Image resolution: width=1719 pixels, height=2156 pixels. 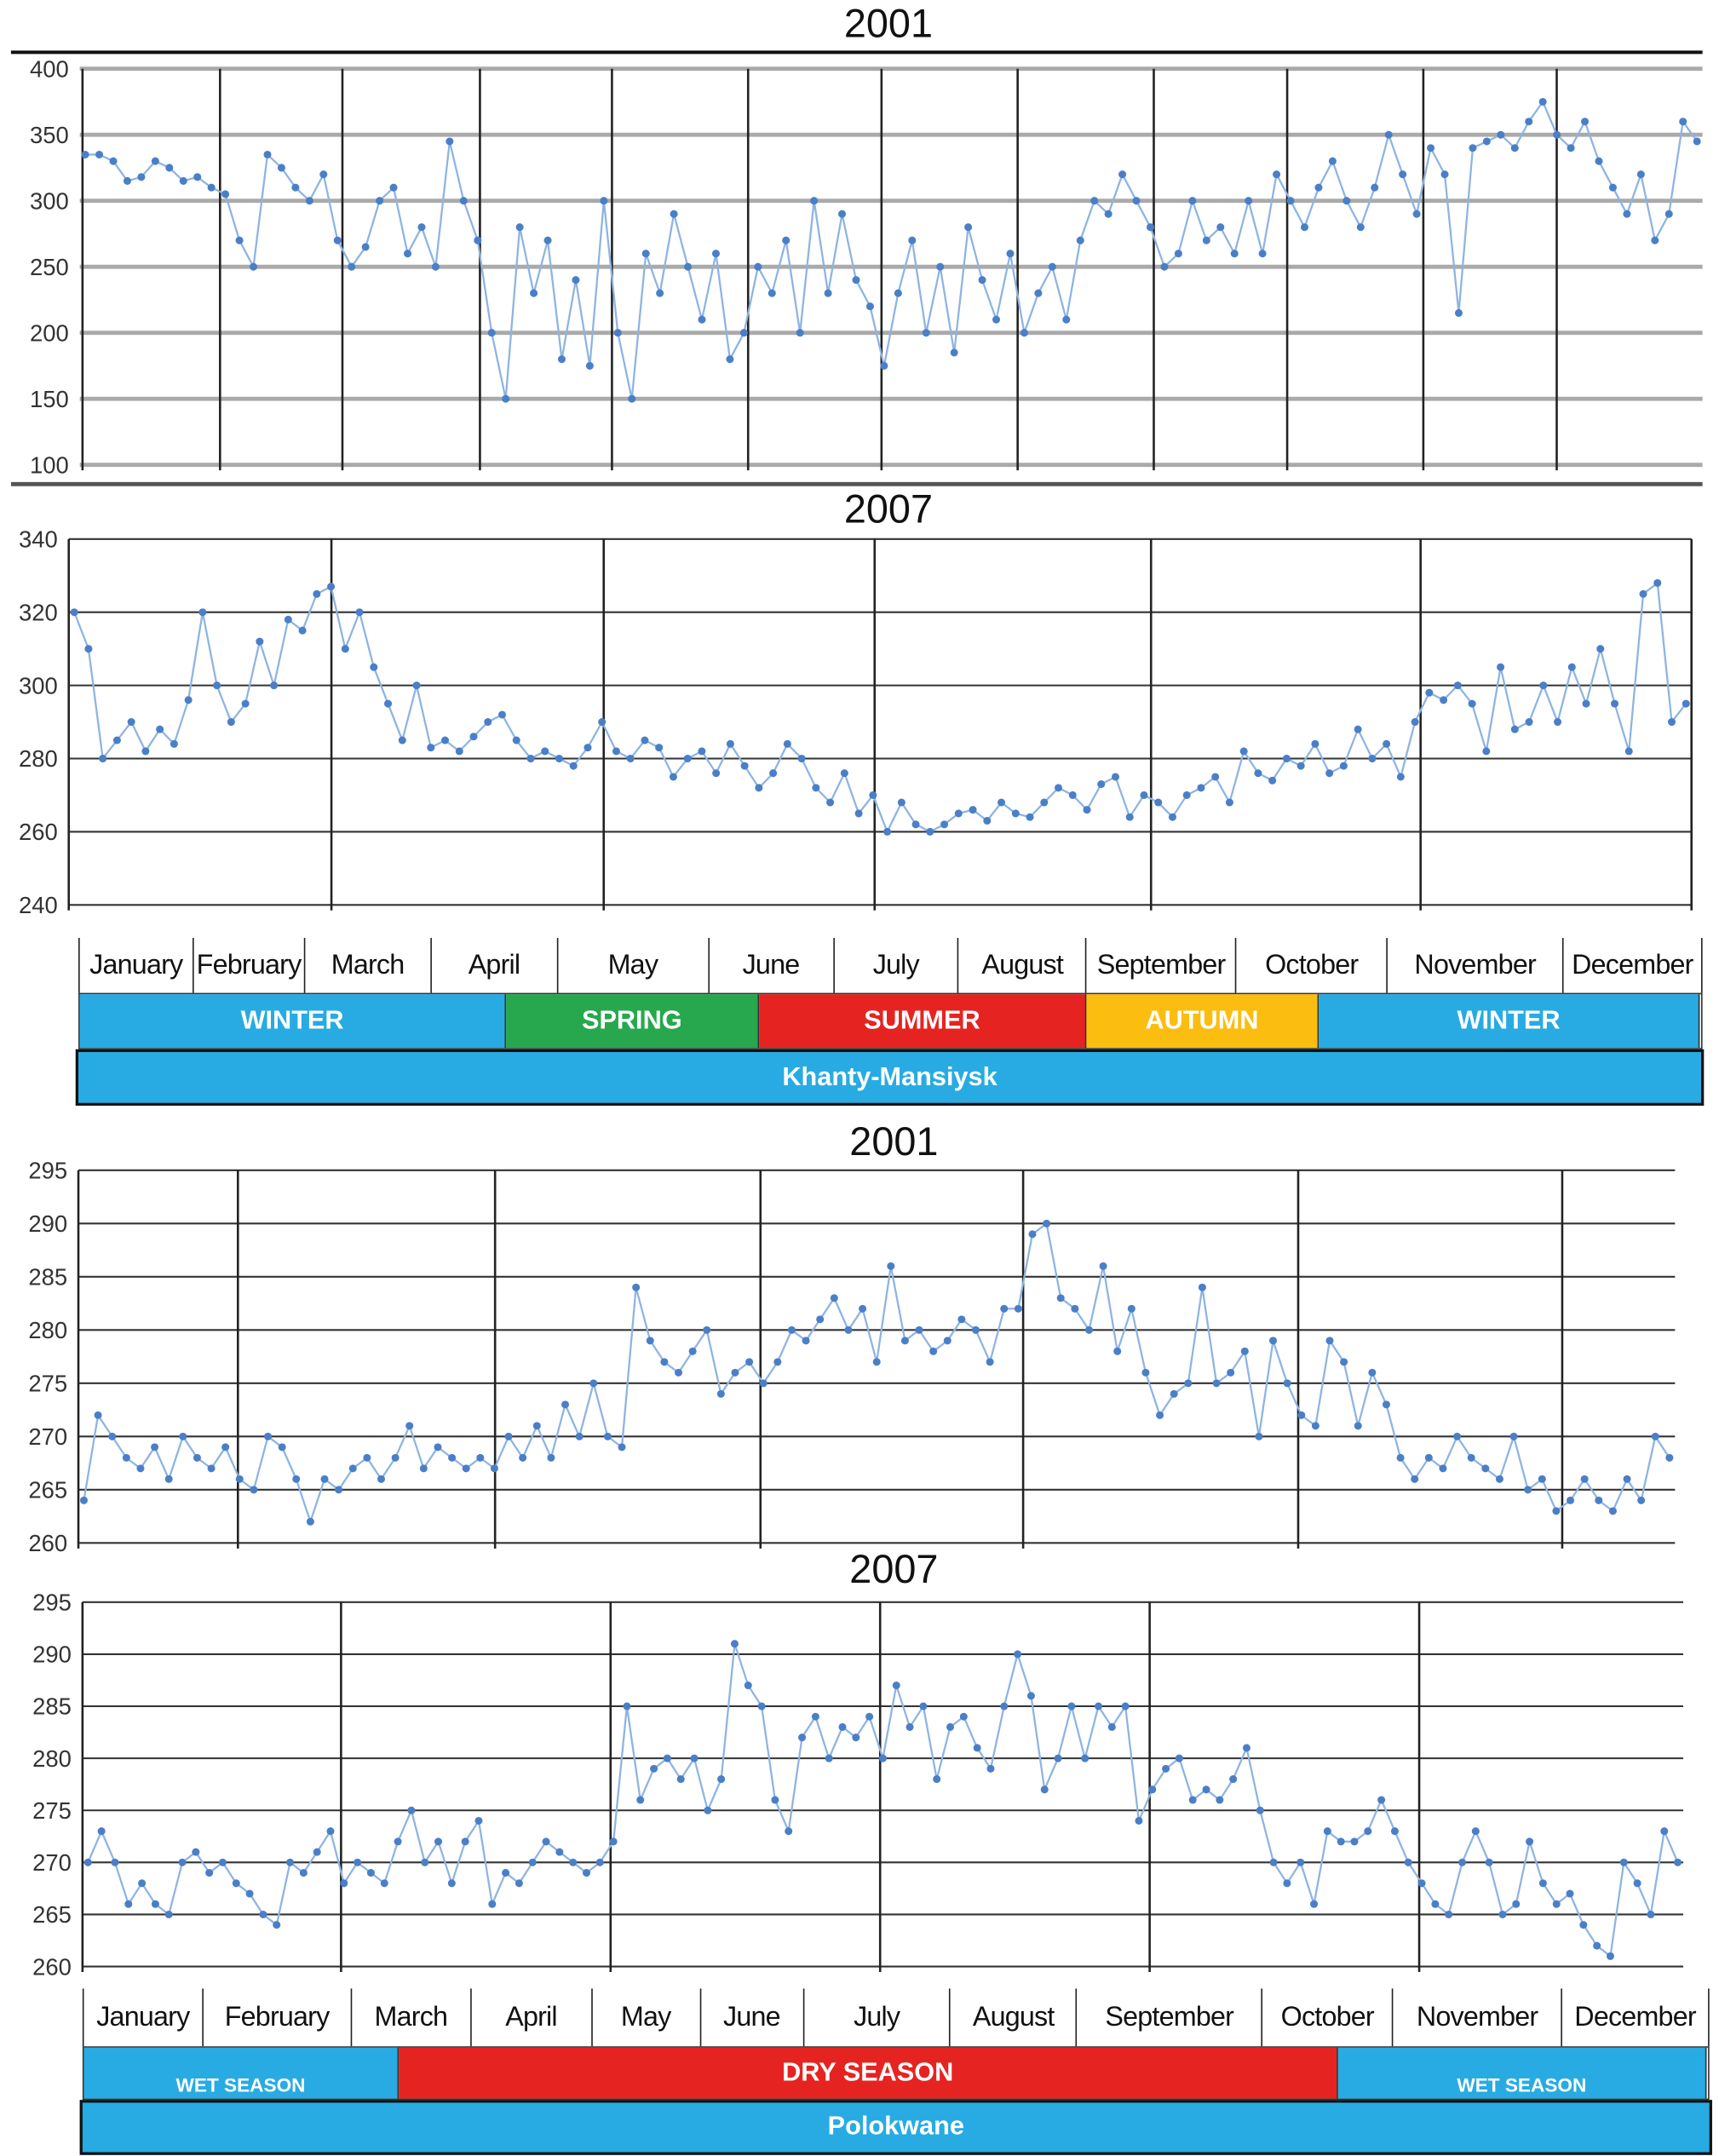 I want to click on month-label: August, so click(x=1021, y=965).